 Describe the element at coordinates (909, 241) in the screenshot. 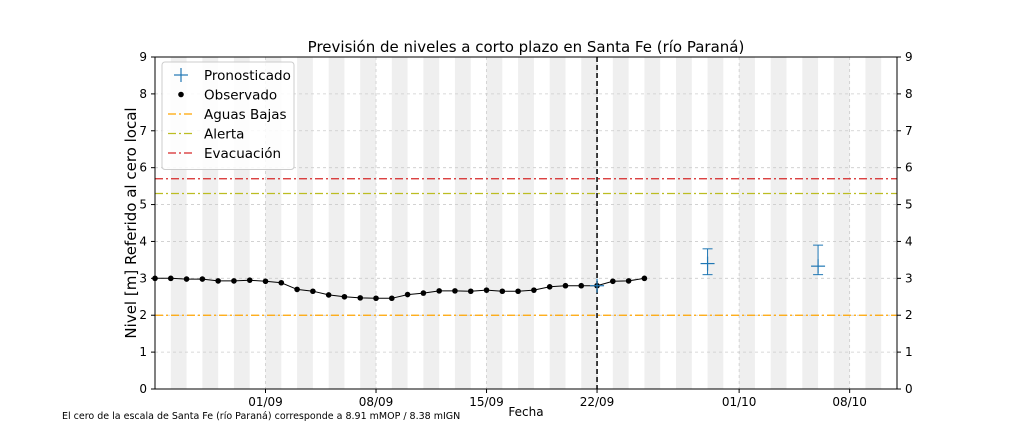

I see `y-tick-label-right: 4` at that location.